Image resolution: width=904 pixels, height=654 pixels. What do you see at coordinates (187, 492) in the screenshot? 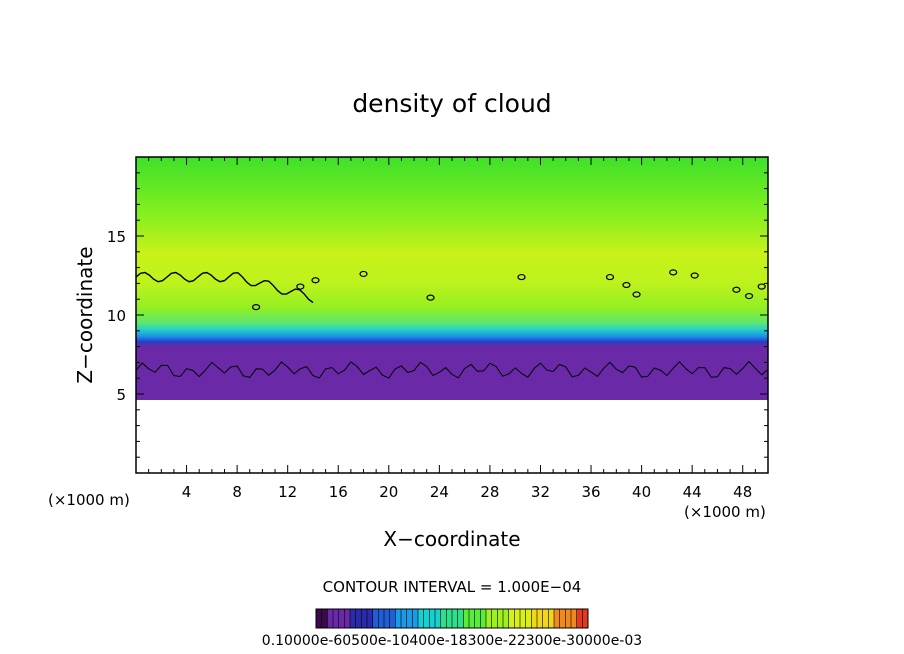
I see `x-tick-label: 4` at bounding box center [187, 492].